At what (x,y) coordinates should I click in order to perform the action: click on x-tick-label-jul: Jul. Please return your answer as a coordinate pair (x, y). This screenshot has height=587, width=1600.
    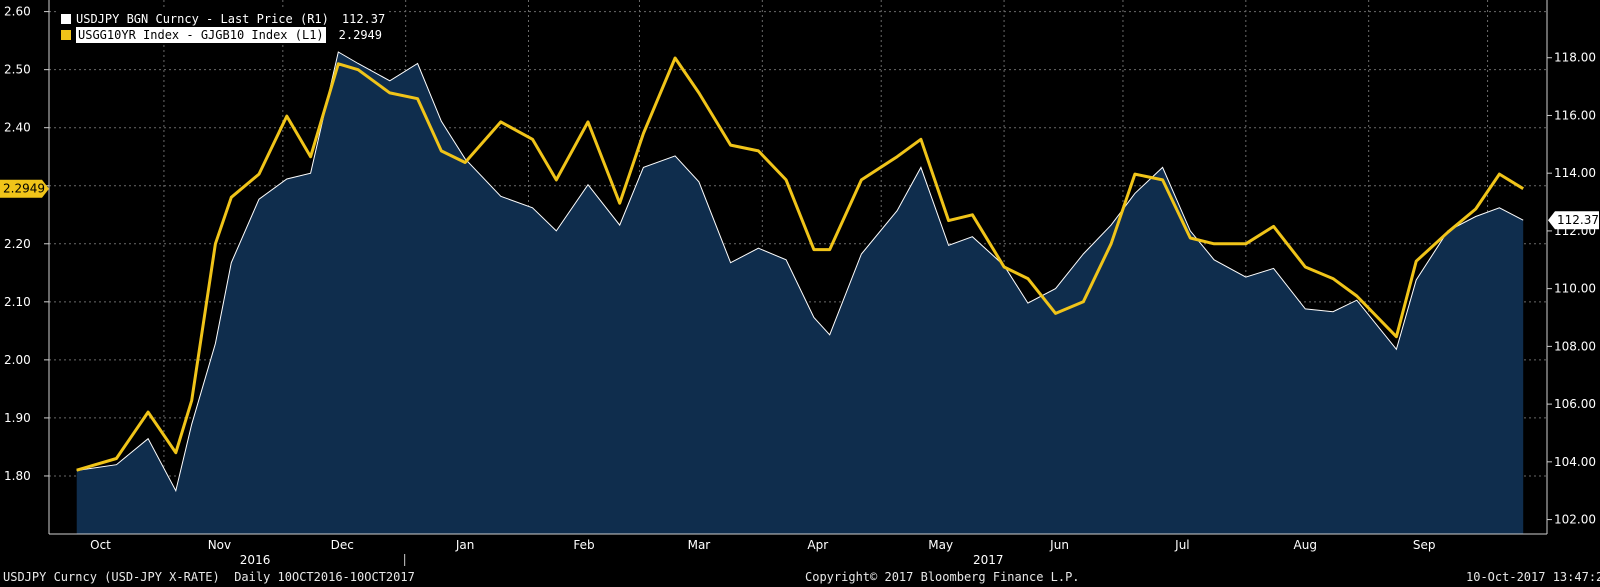
    Looking at the image, I should click on (1181, 545).